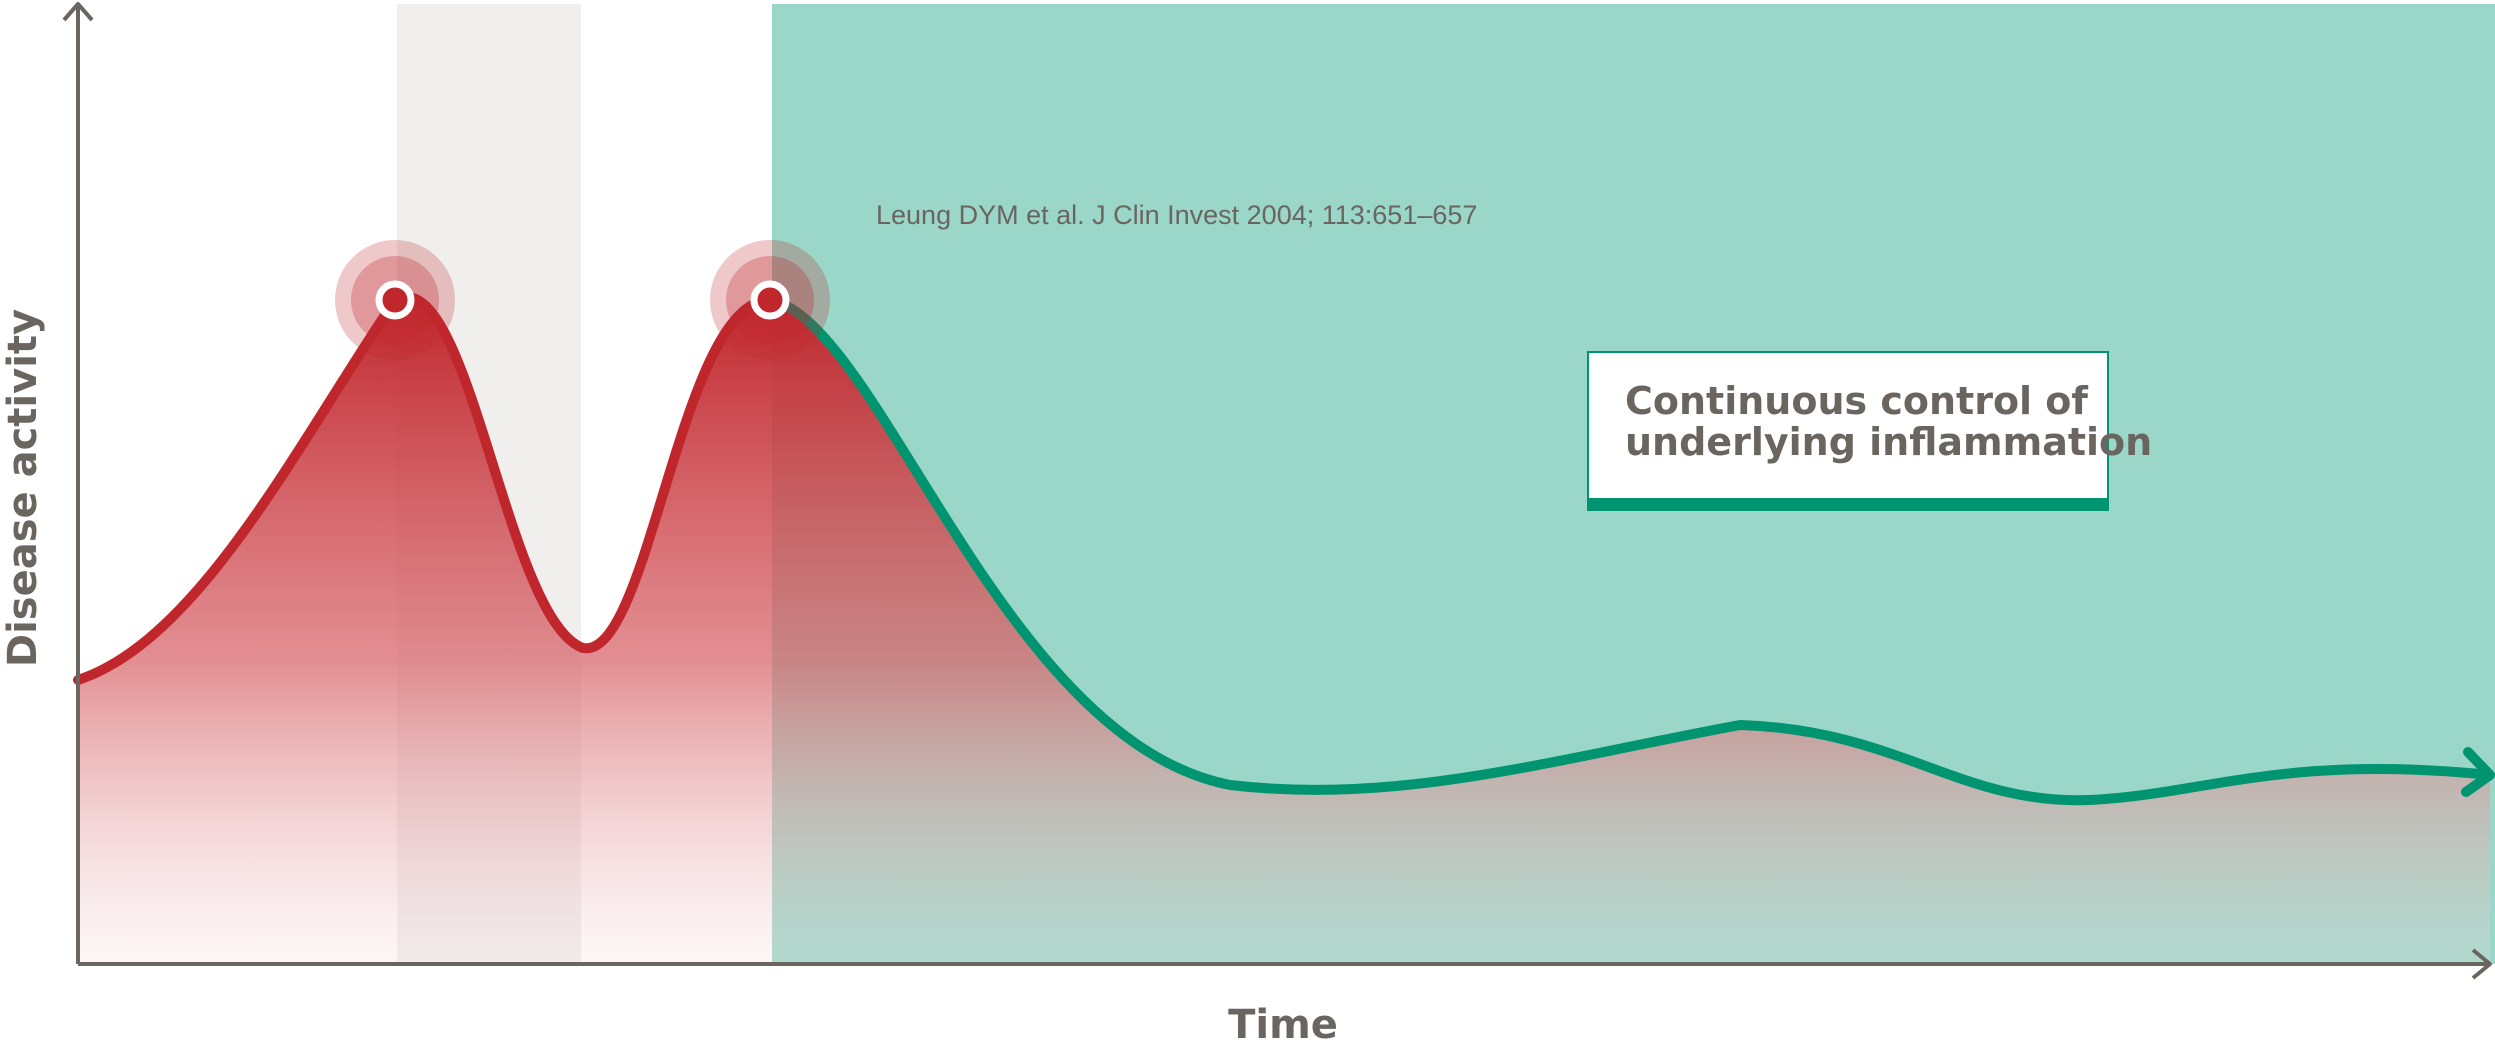 The width and height of the screenshot is (2495, 1051). I want to click on callout-line-2: underlying inflammation, so click(1888, 442).